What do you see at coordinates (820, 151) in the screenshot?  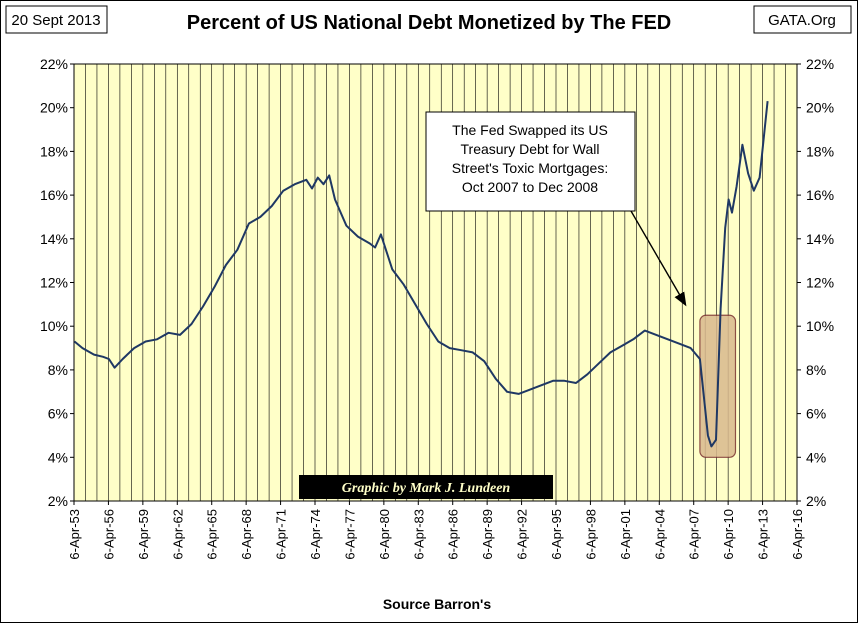 I see `y-tick-label-right: 18%` at bounding box center [820, 151].